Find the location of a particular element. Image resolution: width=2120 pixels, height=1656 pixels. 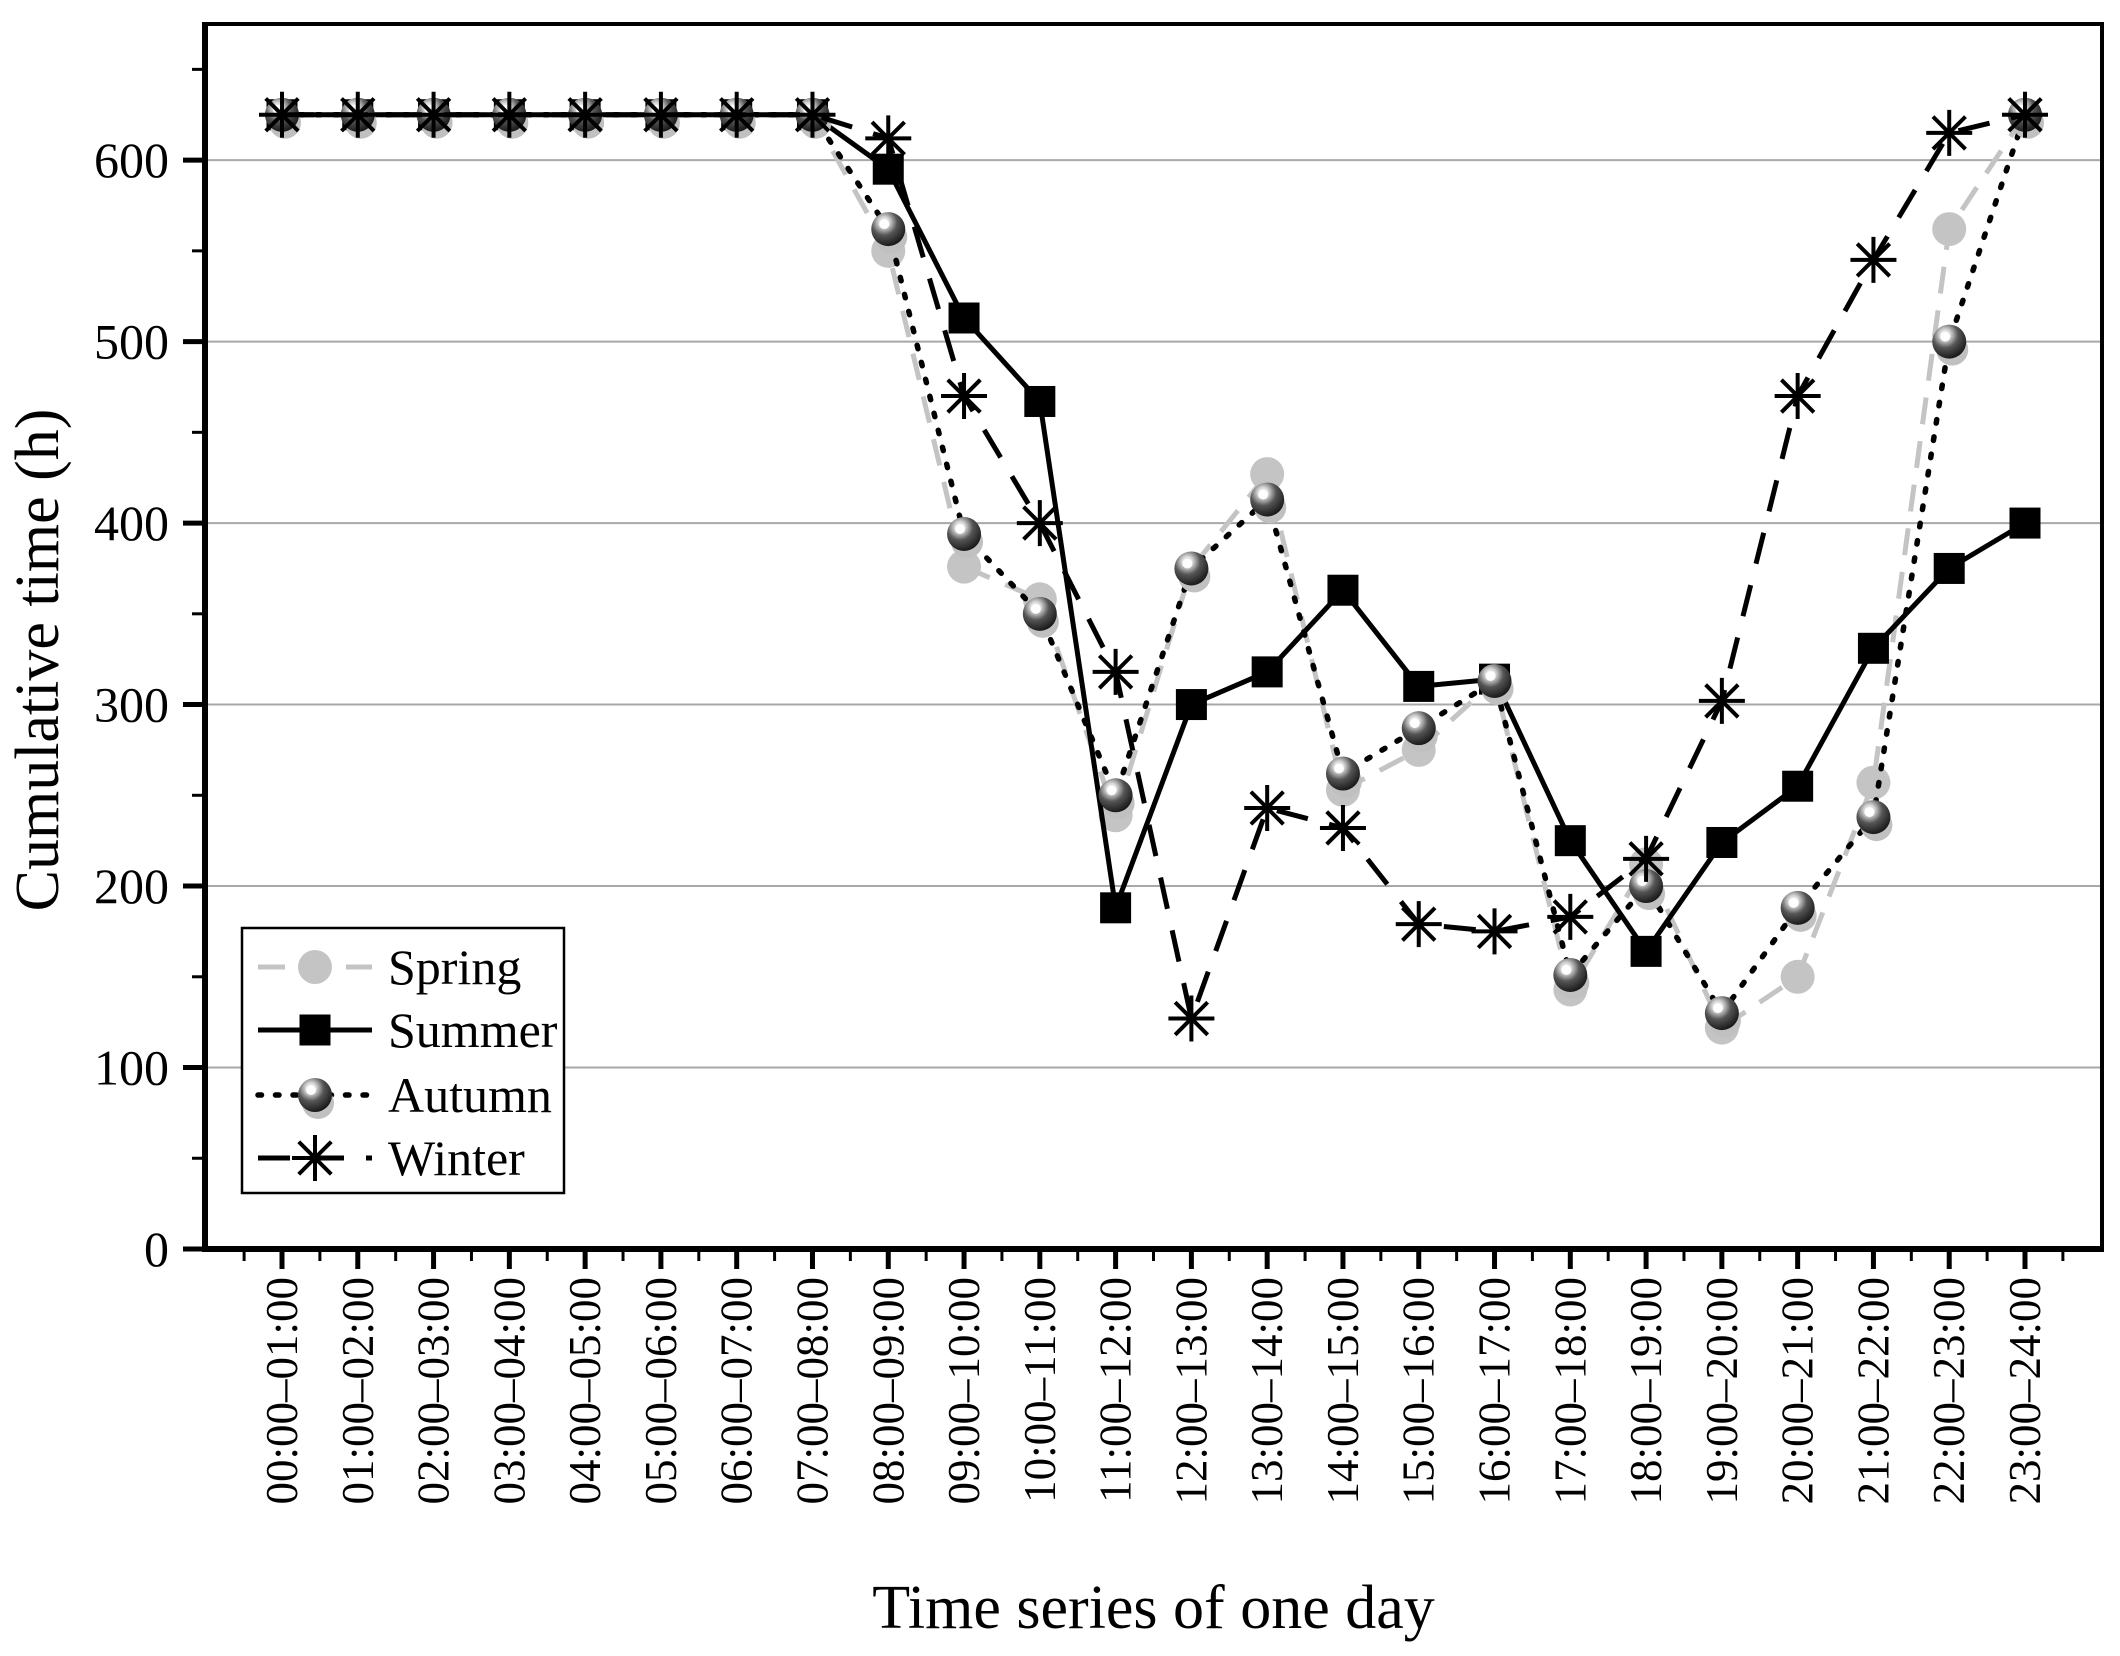

y-tick-label-300: 300 is located at coordinates (131, 705).